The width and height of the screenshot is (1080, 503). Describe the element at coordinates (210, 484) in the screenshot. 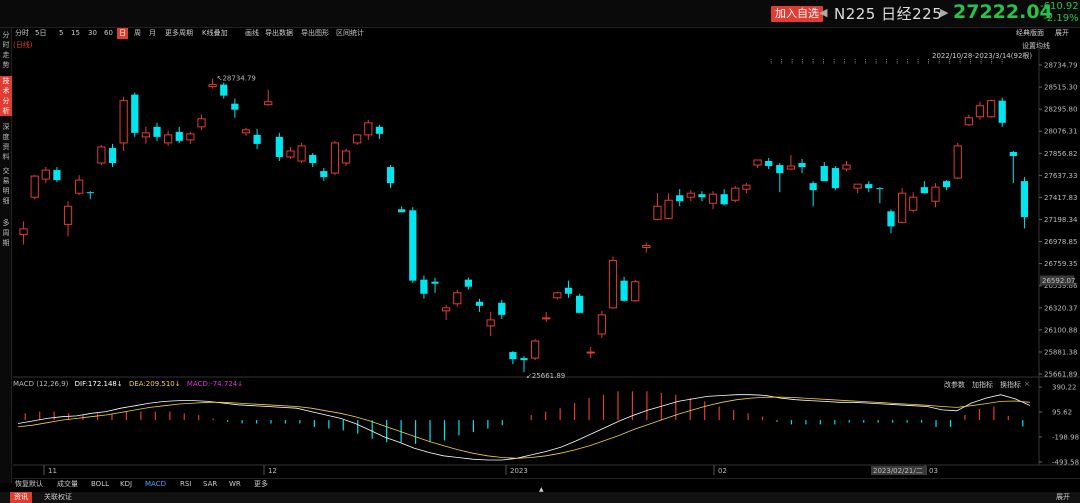

I see `tab-sar: SAR` at that location.